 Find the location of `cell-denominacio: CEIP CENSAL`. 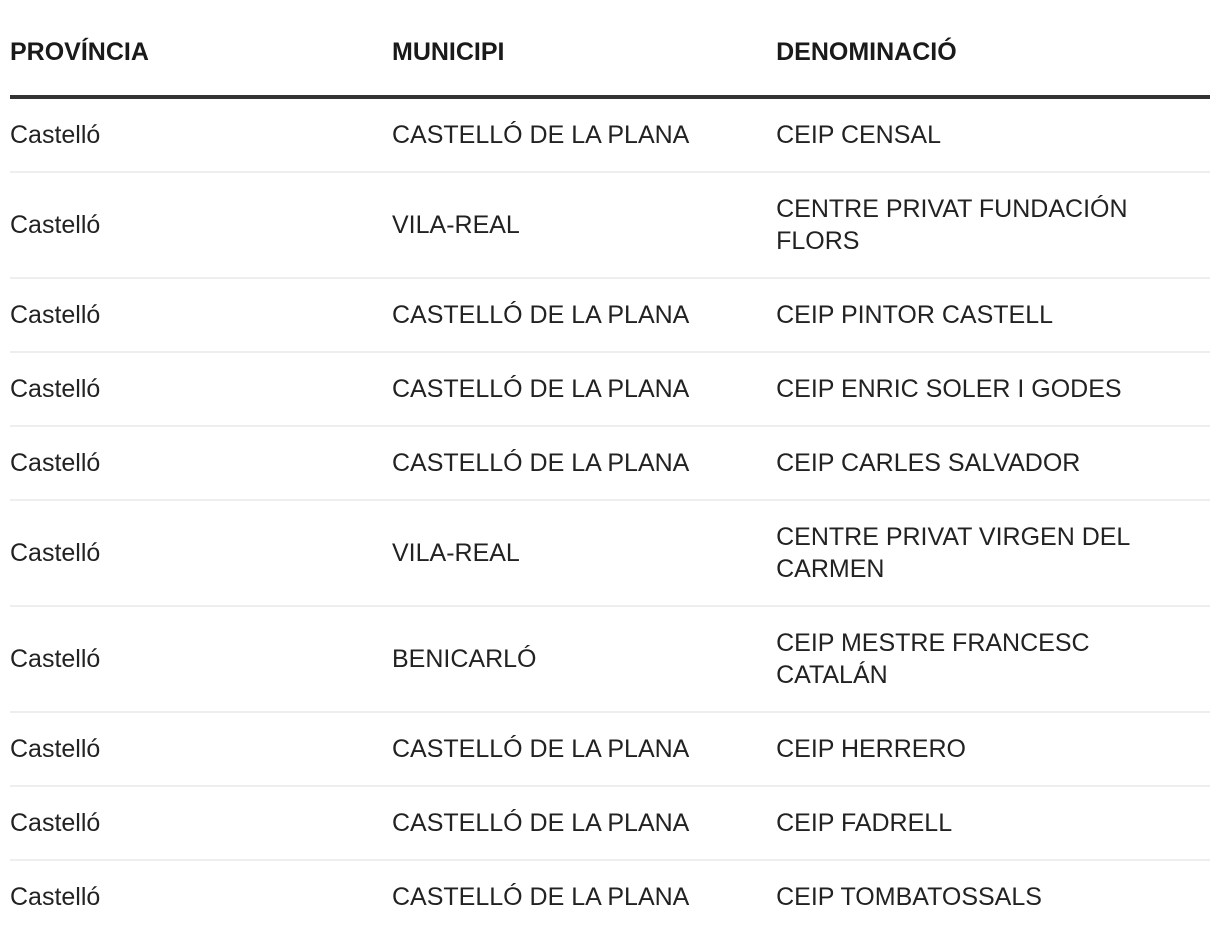

cell-denominacio: CEIP CENSAL is located at coordinates (993, 135).